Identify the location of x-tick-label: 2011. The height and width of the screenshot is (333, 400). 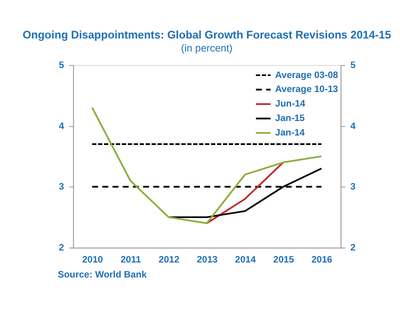
(130, 259).